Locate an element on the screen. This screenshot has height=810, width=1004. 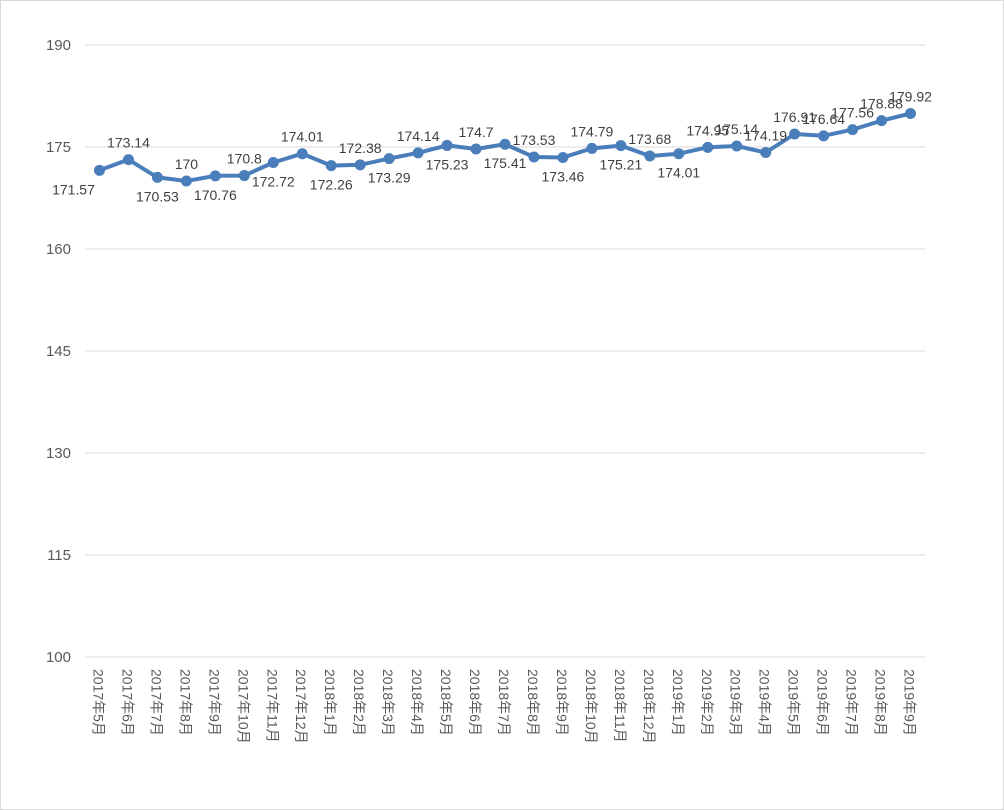
data-label: 178.88 is located at coordinates (881, 104).